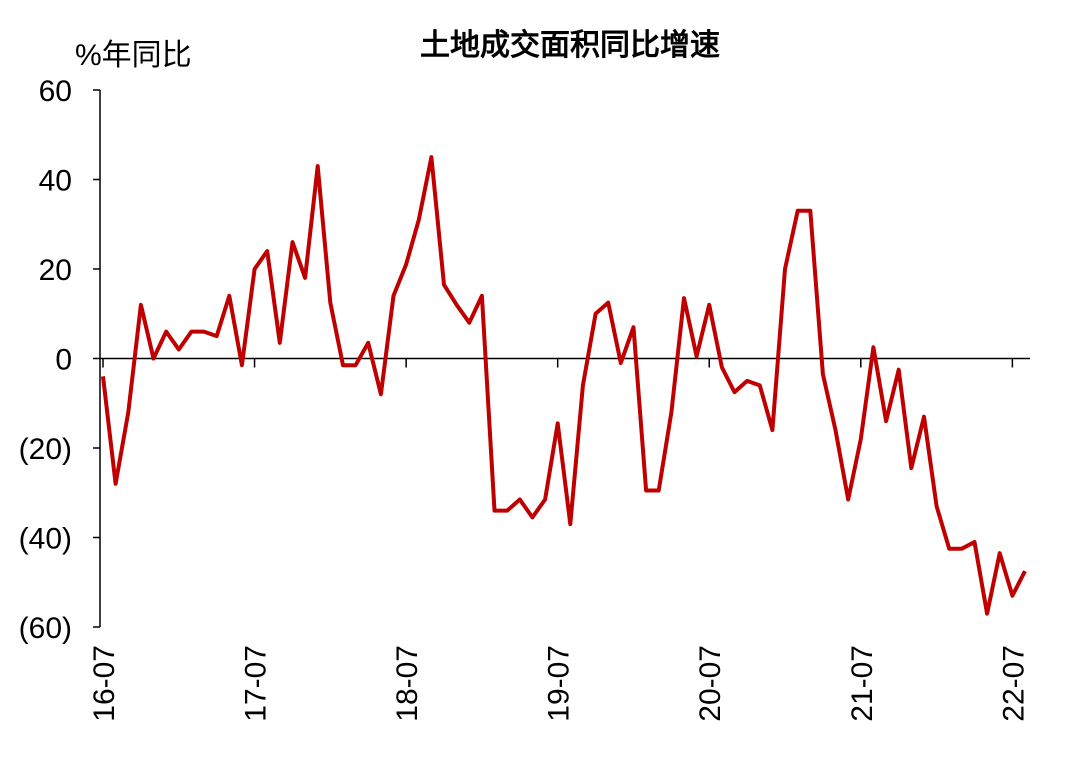 The height and width of the screenshot is (762, 1080). Describe the element at coordinates (55, 270) in the screenshot. I see `y-tick-label: 20` at that location.